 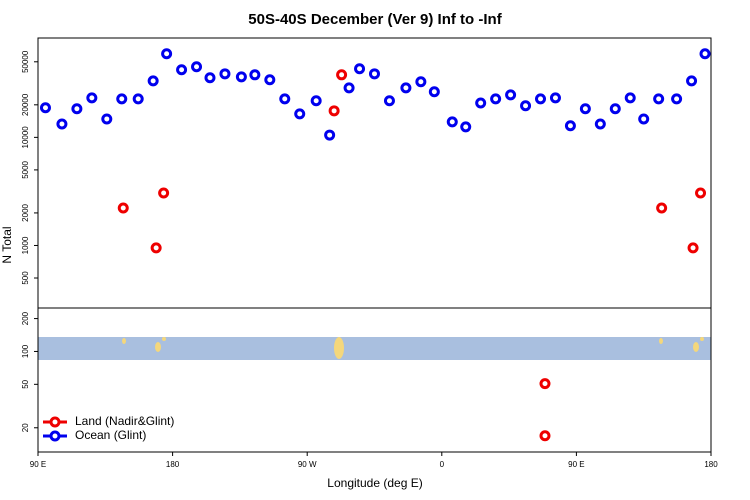 What do you see at coordinates (25, 104) in the screenshot?
I see `y-tick-label: 20000` at bounding box center [25, 104].